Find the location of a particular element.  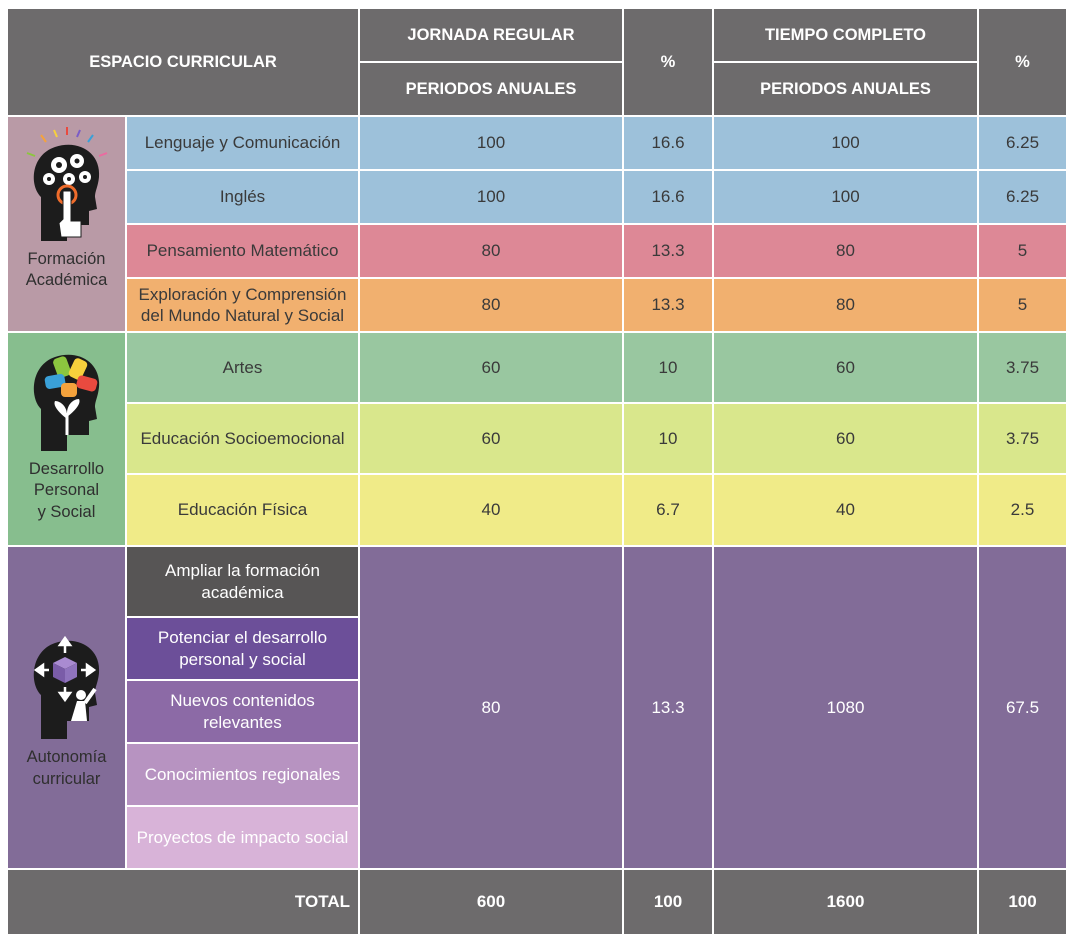

head-hands-plant-icon is located at coordinates (66, 402).